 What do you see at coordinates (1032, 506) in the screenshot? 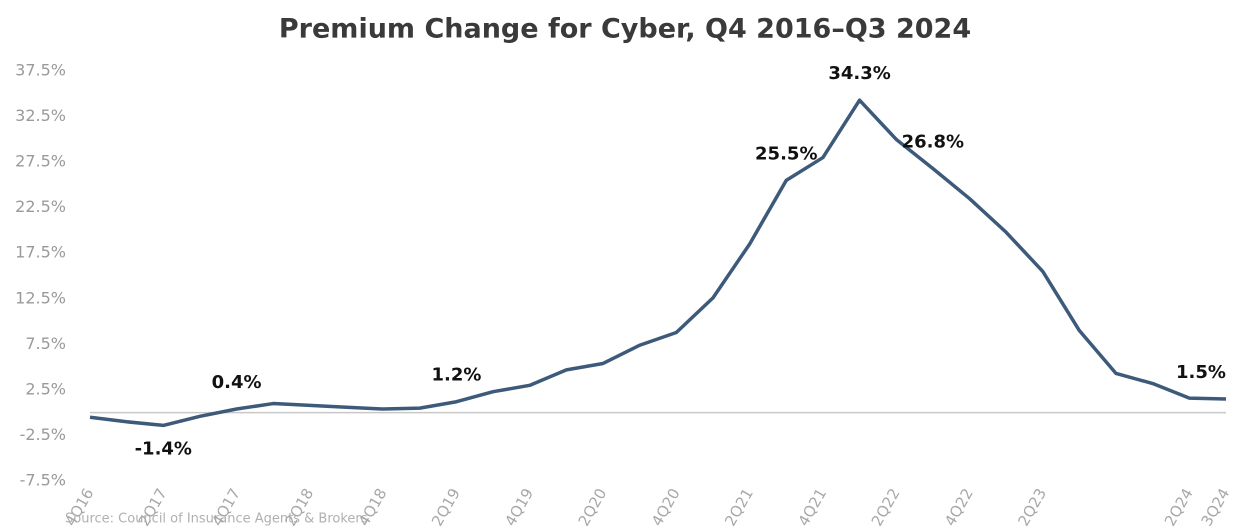
I see `x-tick-label: 2Q23` at bounding box center [1032, 506].